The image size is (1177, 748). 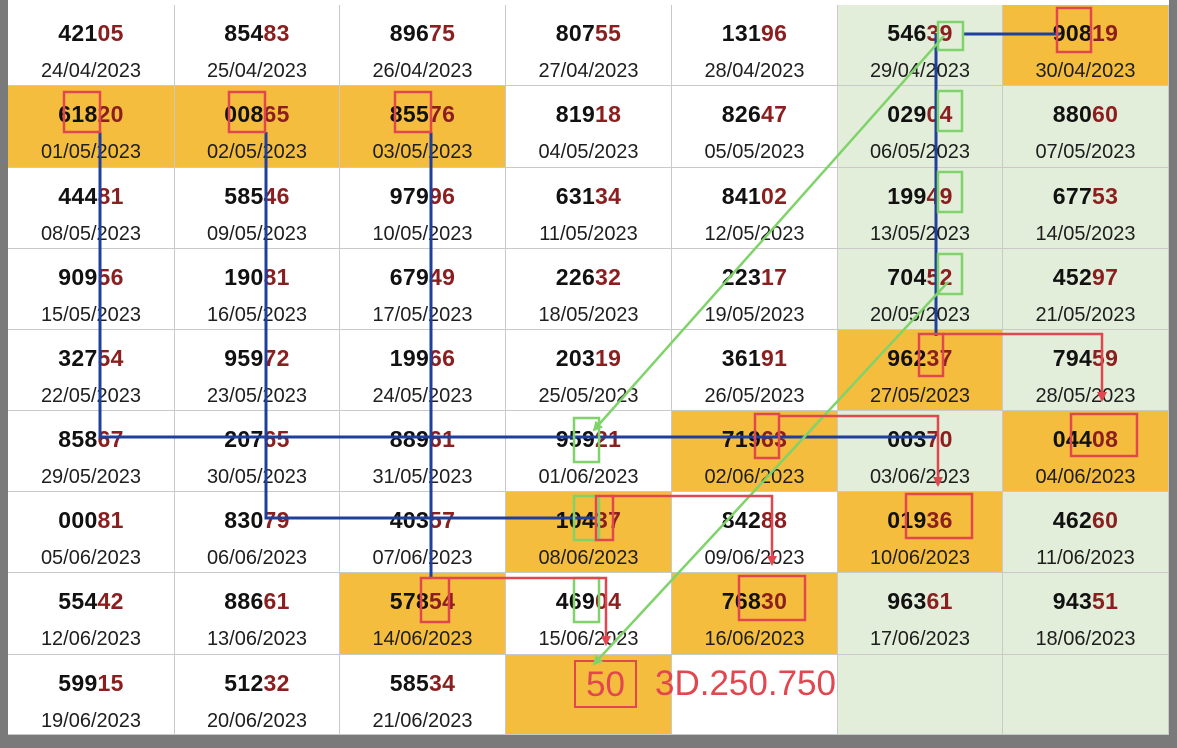 What do you see at coordinates (907, 277) in the screenshot?
I see `number-head: 704` at bounding box center [907, 277].